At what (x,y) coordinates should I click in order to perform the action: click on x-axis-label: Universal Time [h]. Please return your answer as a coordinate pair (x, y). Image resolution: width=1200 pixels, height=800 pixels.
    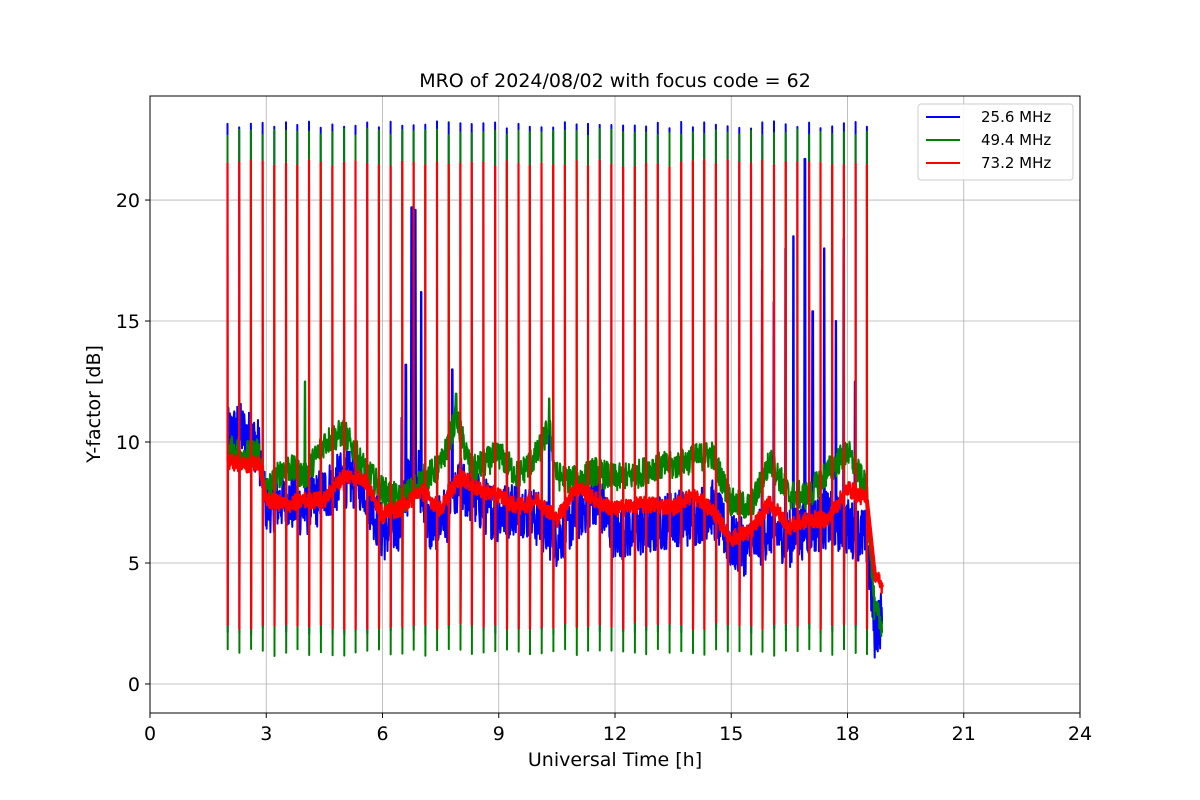
    Looking at the image, I should click on (615, 760).